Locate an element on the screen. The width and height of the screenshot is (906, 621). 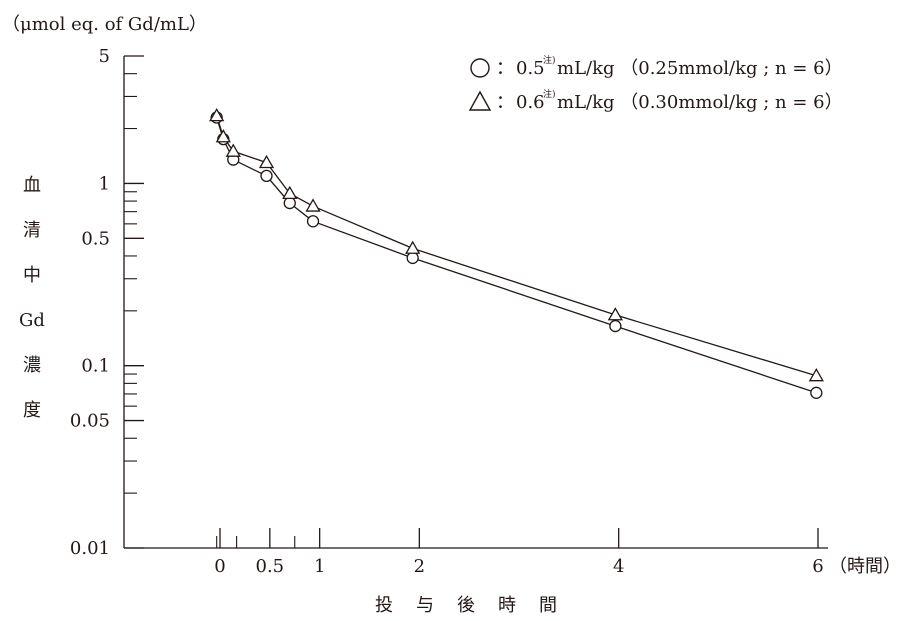
x-tick-label: 6 is located at coordinates (817, 566).